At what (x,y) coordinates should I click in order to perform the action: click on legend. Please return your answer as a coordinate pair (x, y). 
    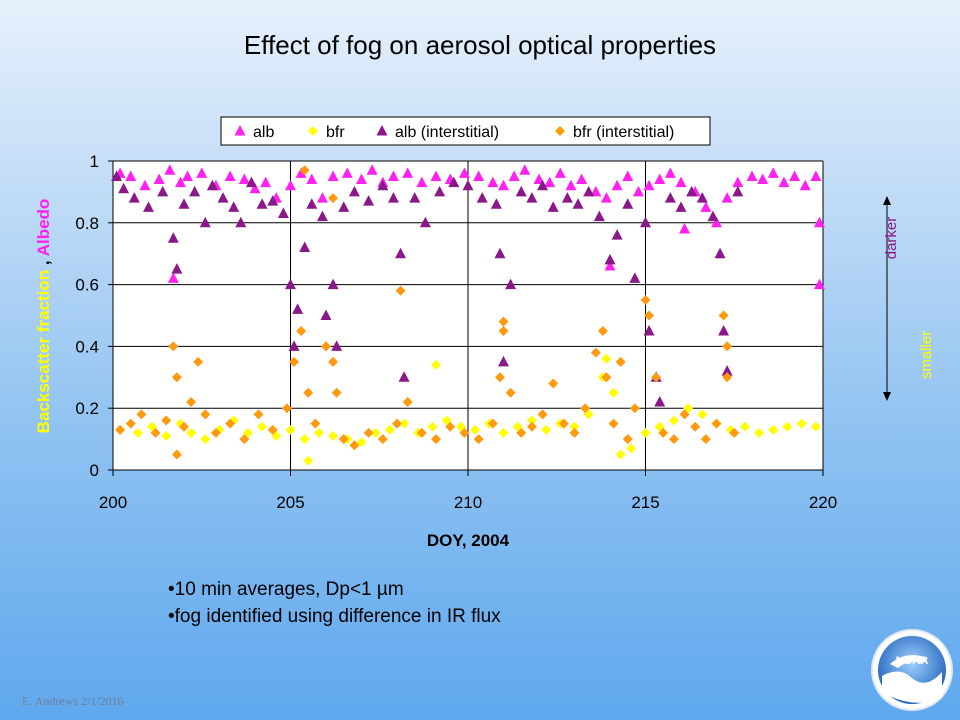
    Looking at the image, I should click on (465, 131).